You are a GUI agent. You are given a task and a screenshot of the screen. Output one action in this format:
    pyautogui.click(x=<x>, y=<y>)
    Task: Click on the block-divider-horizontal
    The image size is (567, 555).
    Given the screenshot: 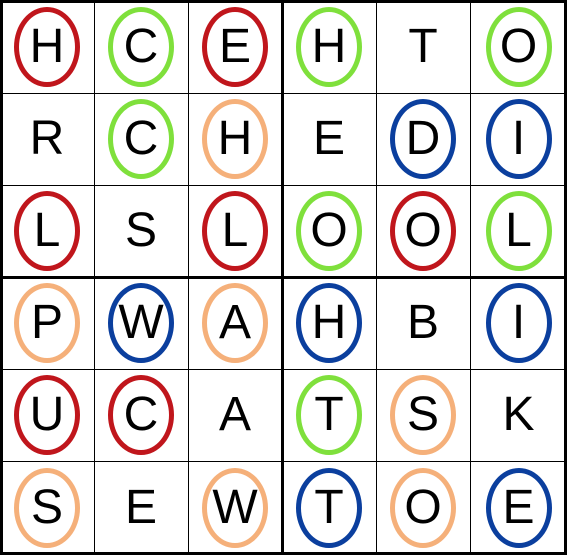 What is the action you would take?
    pyautogui.click(x=283, y=553)
    